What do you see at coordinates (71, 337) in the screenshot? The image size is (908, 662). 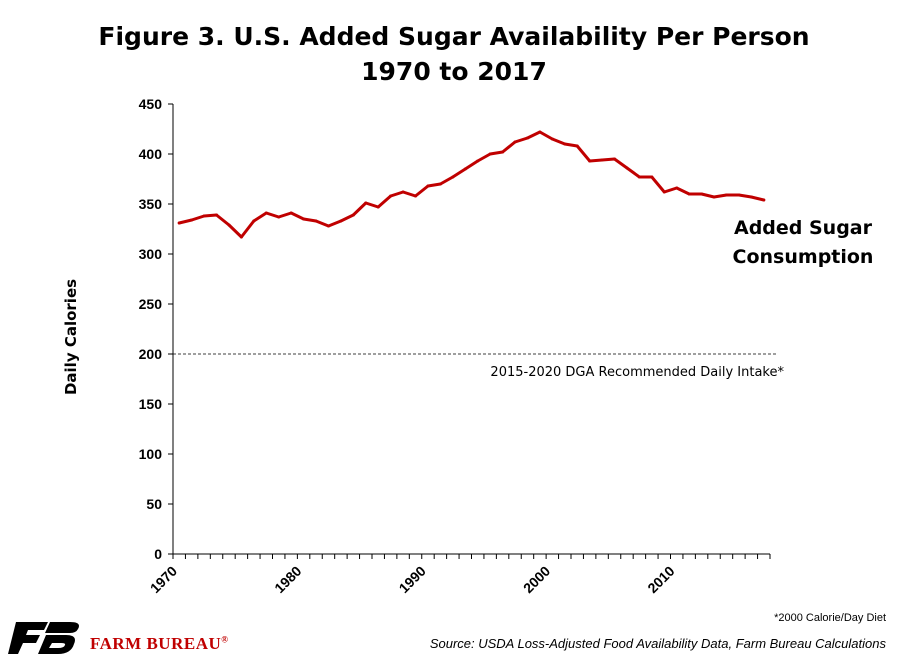 I see `y-axis-title: Daily Calories` at bounding box center [71, 337].